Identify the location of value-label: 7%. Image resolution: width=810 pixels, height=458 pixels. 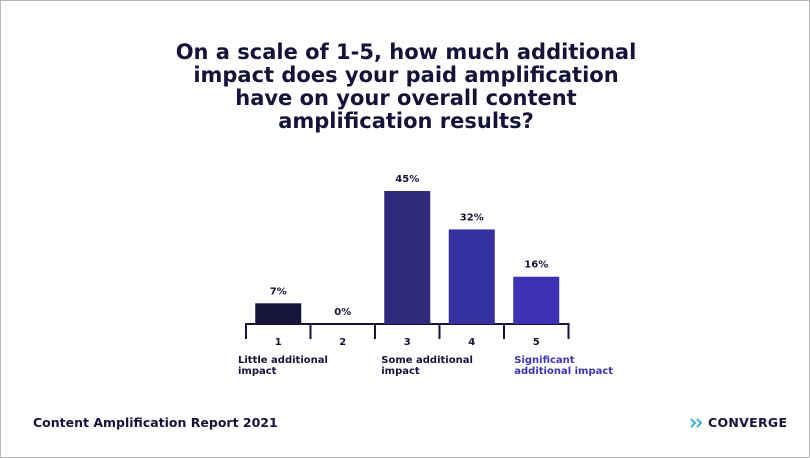
(278, 291).